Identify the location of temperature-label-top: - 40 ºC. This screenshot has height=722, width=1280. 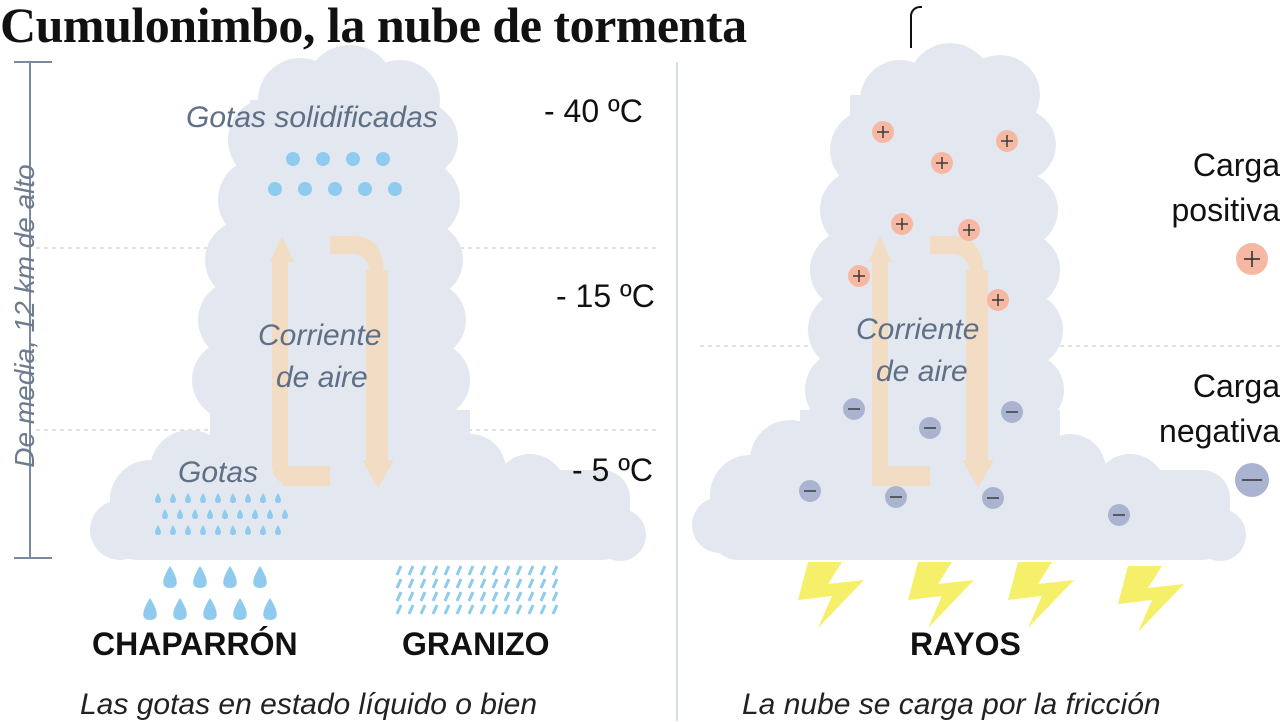
(593, 111).